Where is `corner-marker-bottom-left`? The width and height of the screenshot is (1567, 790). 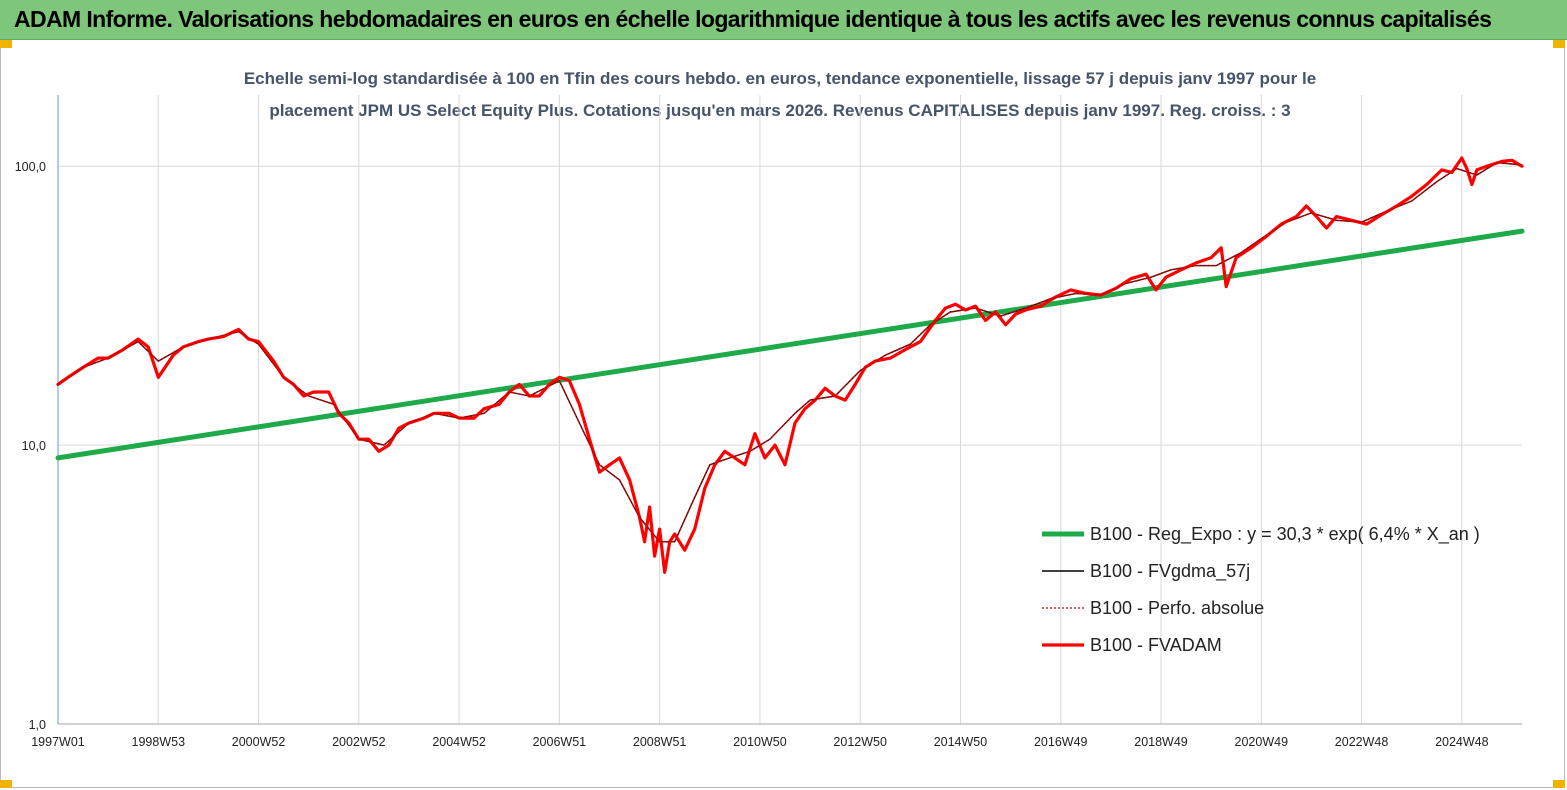 corner-marker-bottom-left is located at coordinates (6, 784).